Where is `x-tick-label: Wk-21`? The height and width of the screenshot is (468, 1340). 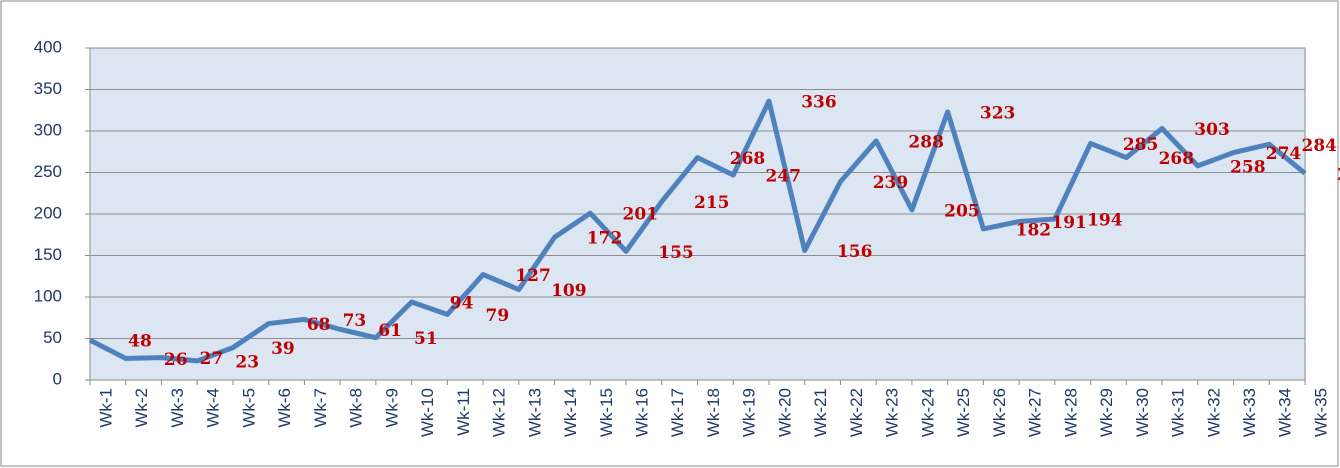
x-tick-label: Wk-21 is located at coordinates (820, 412).